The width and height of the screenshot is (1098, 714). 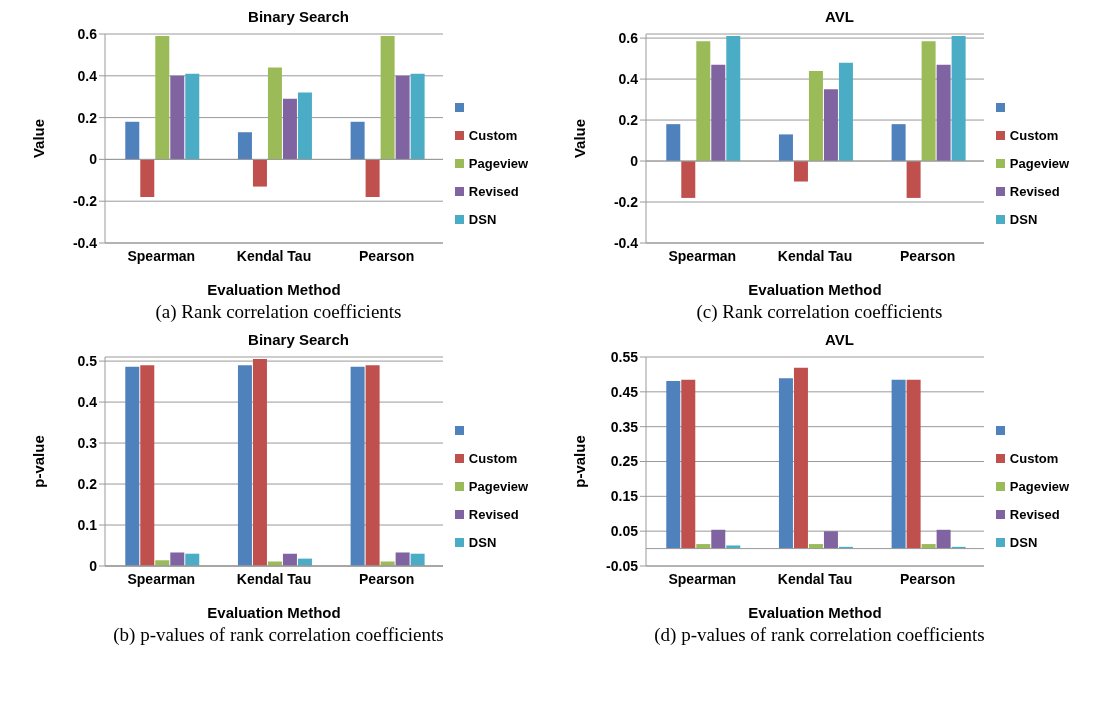 I want to click on text: (d) p-values of rank correlation coefficients, so click(x=819, y=635).